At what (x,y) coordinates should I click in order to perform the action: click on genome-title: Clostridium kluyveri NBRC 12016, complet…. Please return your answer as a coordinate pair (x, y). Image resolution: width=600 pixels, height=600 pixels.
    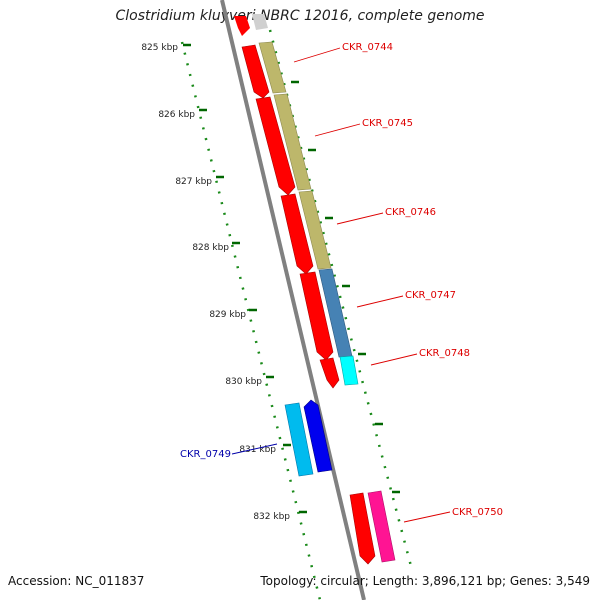
    Looking at the image, I should click on (300, 16).